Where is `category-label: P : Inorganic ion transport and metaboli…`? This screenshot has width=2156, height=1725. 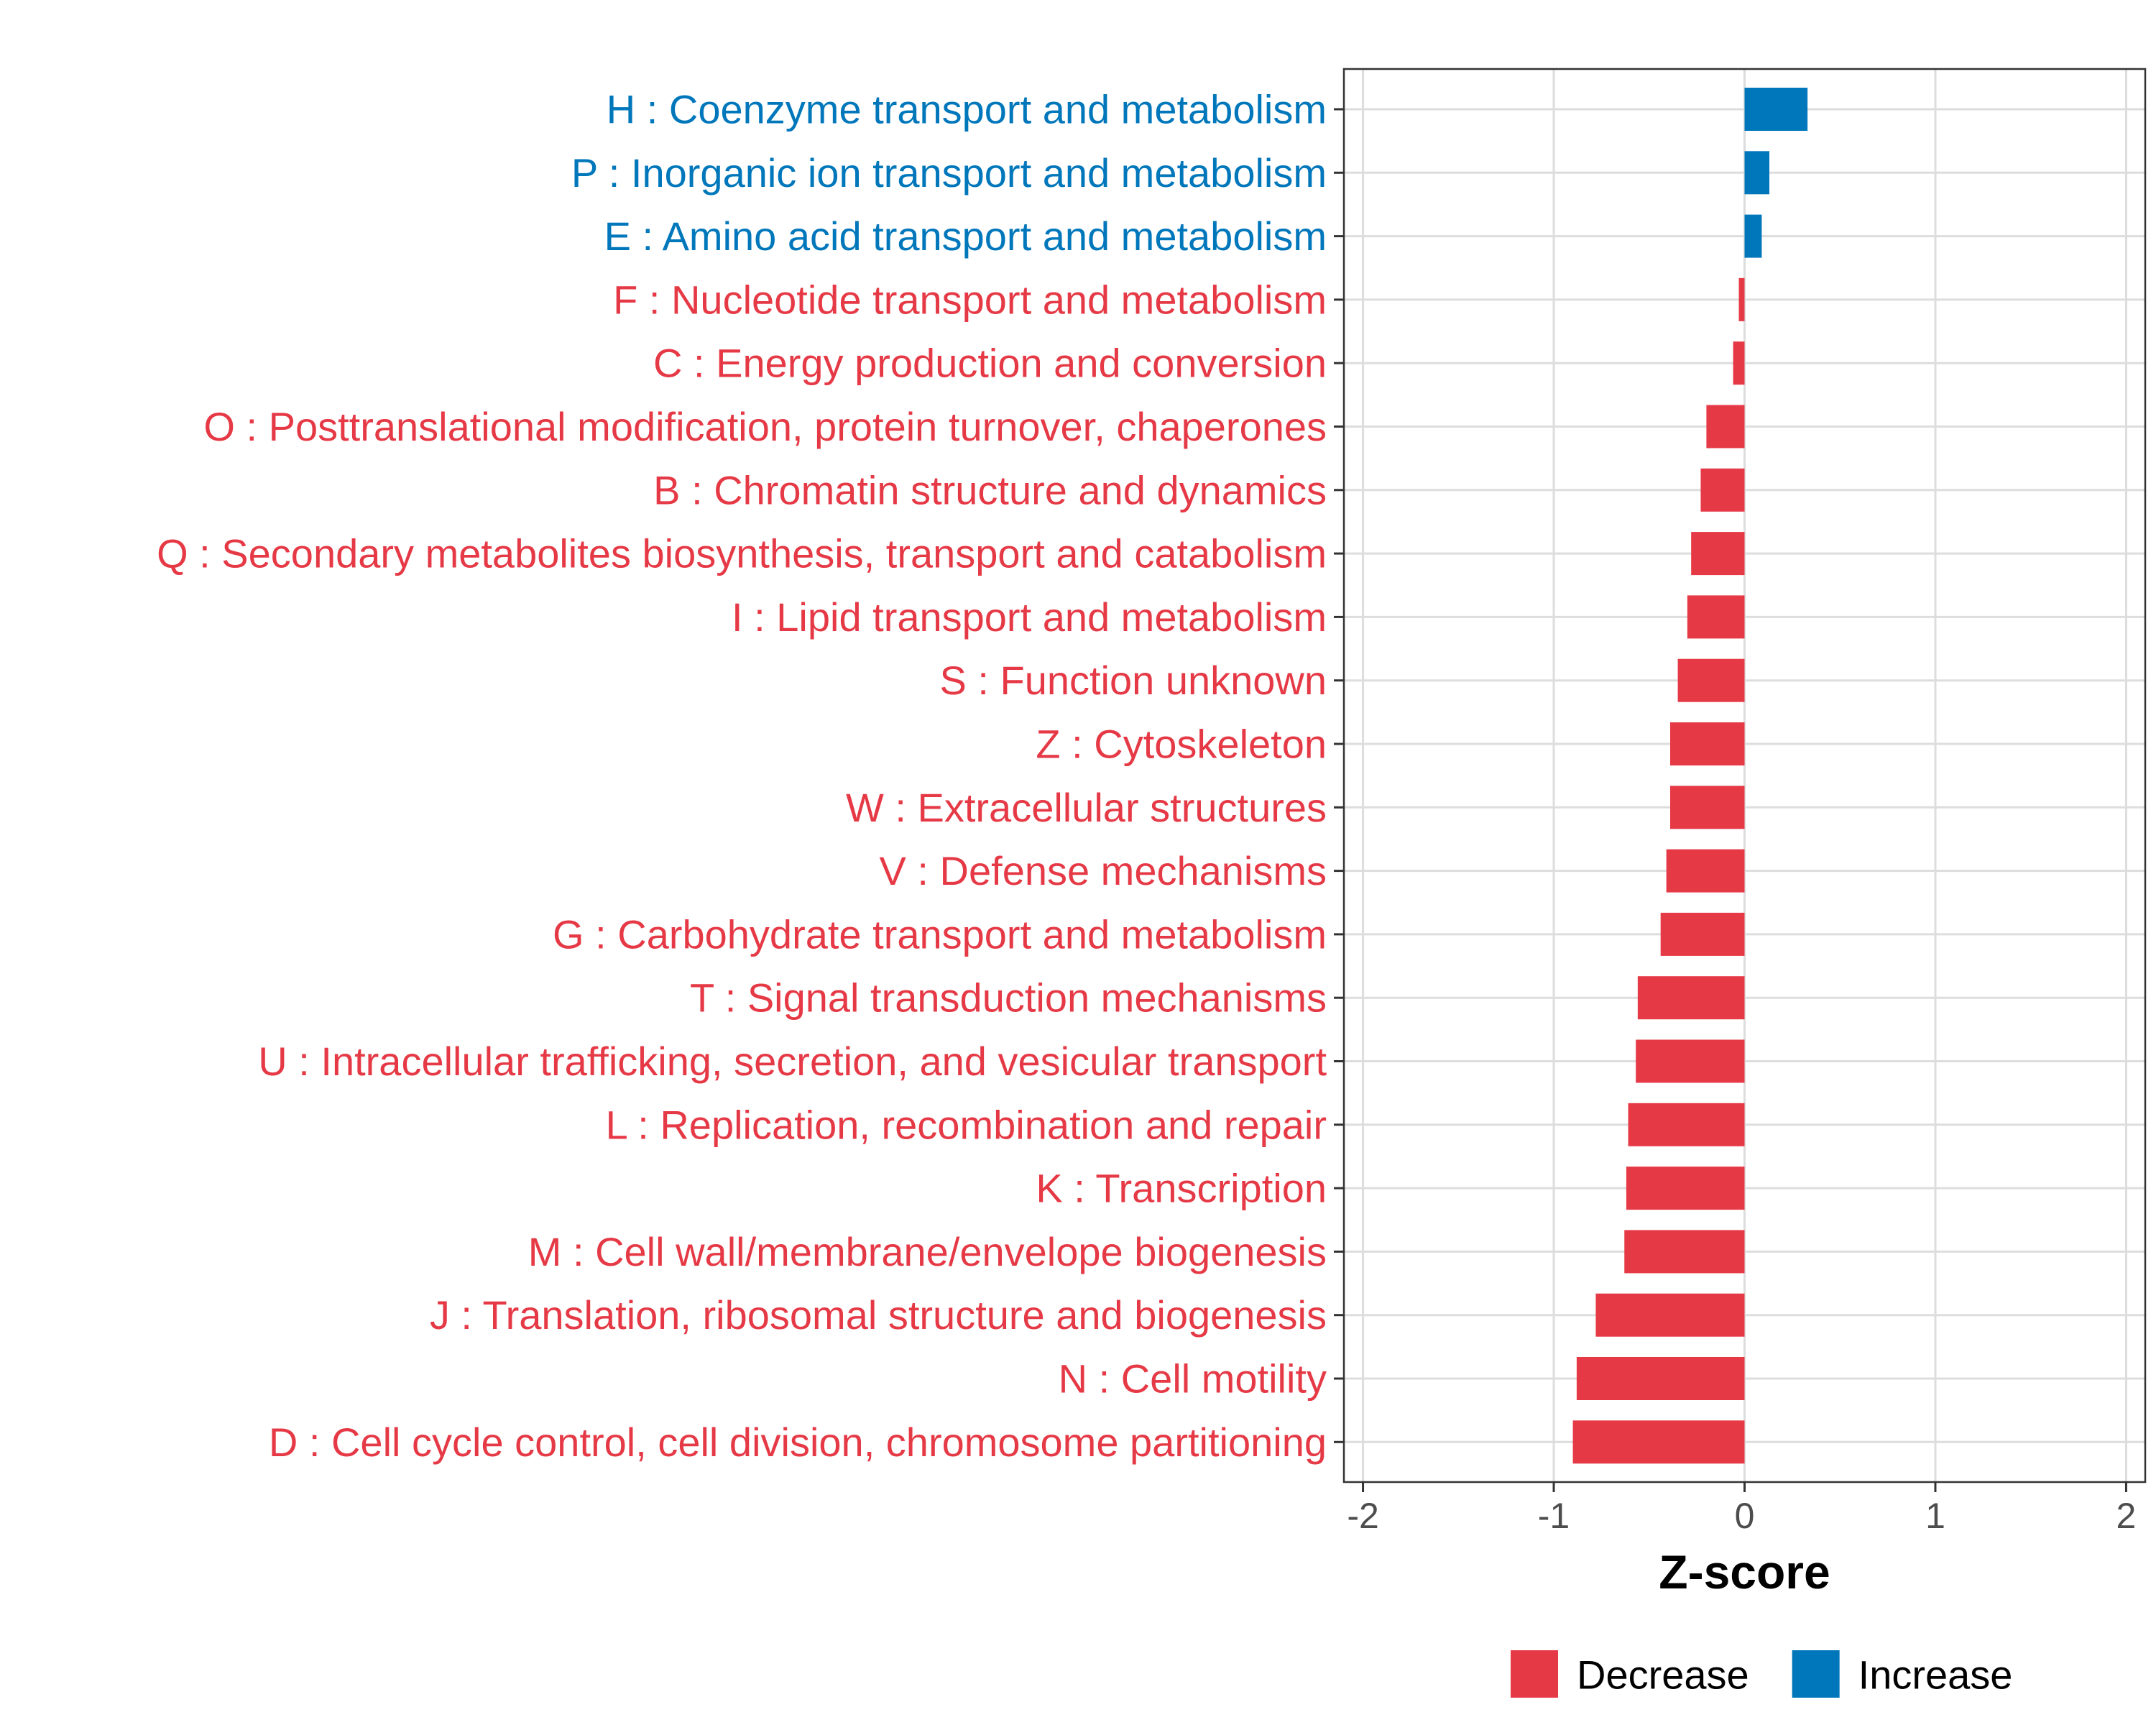 category-label: P : Inorganic ion transport and metaboli… is located at coordinates (949, 173).